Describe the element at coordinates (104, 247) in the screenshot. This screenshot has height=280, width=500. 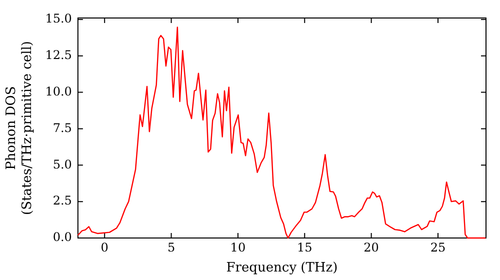
I see `x-tick-label: 0` at that location.